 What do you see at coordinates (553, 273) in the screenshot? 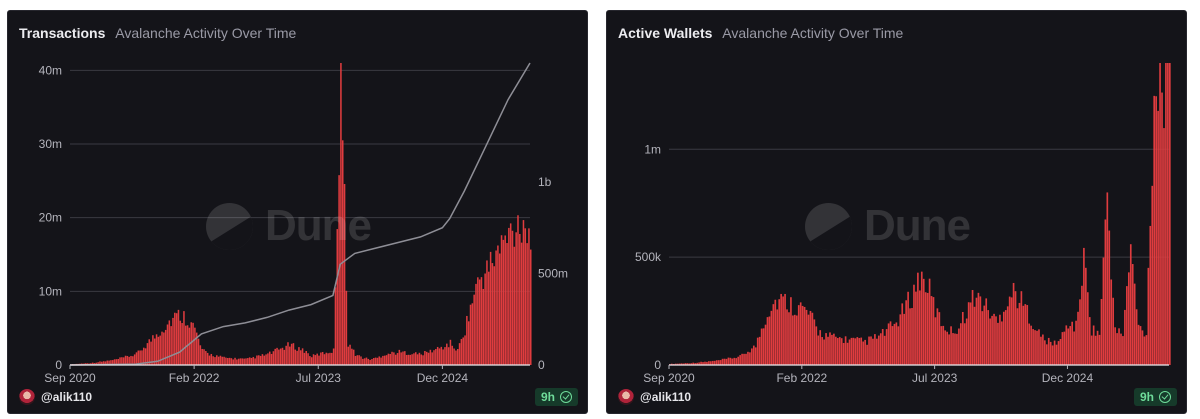
I see `y-right-tick-label: 500m` at bounding box center [553, 273].